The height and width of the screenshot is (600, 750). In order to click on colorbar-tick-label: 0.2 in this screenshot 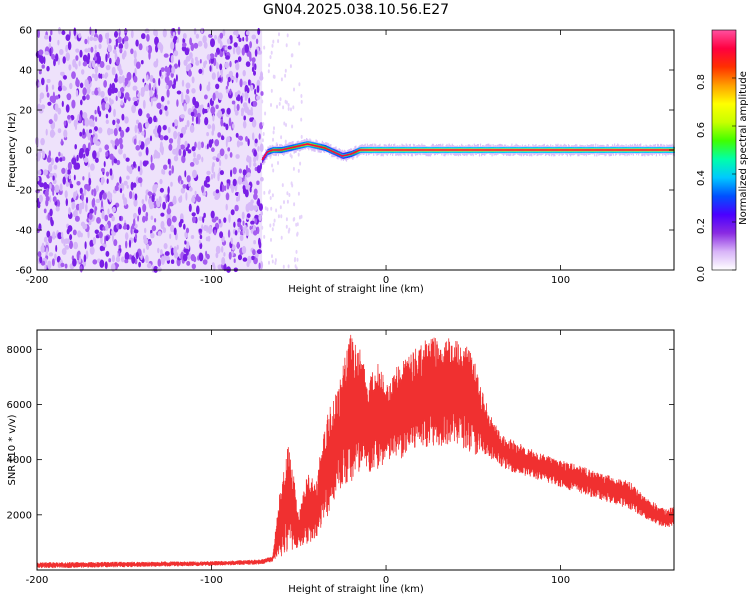, I will do `click(701, 226)`.